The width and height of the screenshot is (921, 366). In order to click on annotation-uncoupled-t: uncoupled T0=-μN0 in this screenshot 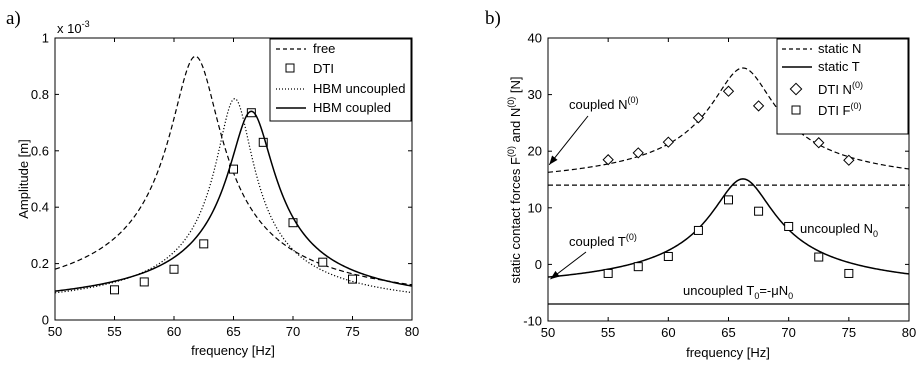, I will do `click(738, 292)`.